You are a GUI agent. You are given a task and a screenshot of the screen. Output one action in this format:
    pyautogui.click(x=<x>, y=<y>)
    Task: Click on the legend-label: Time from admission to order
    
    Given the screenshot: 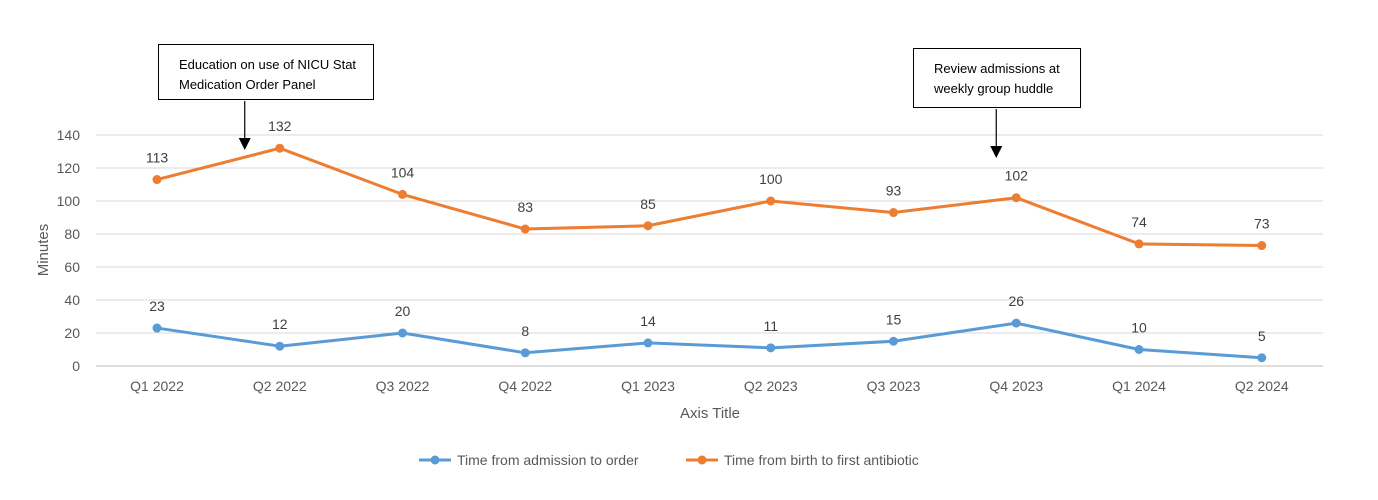 What is the action you would take?
    pyautogui.click(x=548, y=460)
    